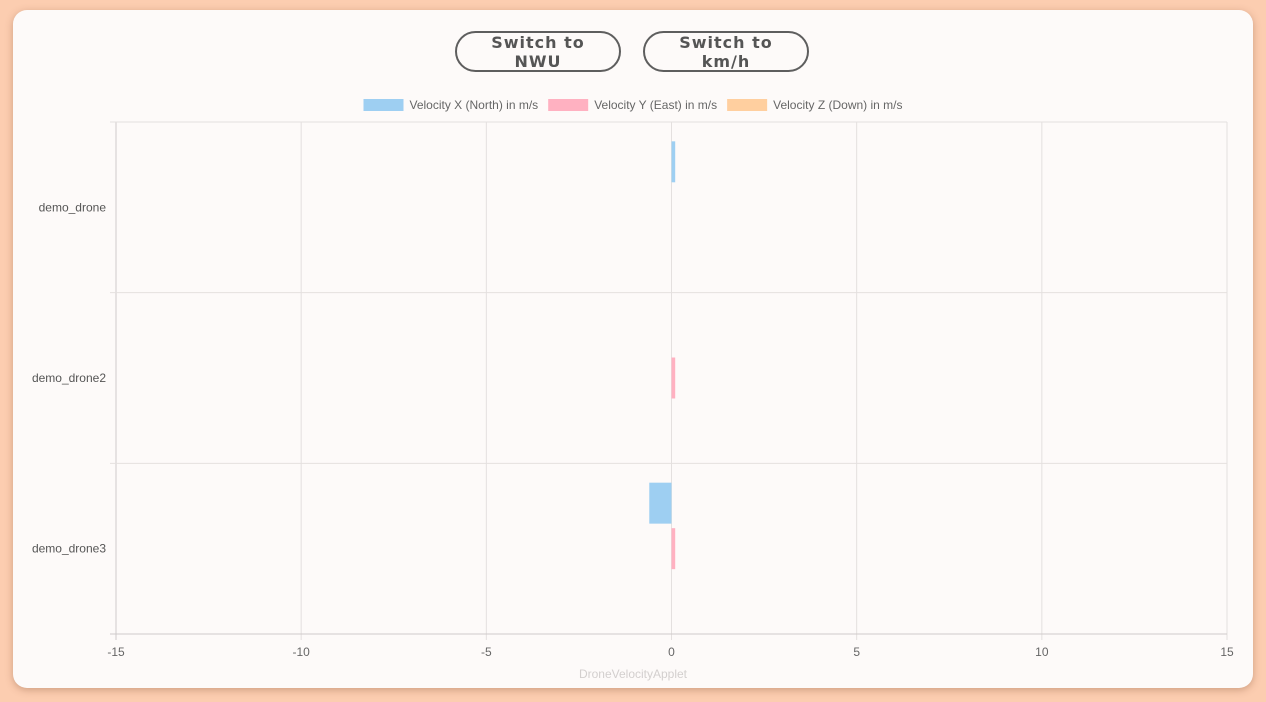 The height and width of the screenshot is (702, 1266). What do you see at coordinates (671, 652) in the screenshot?
I see `x-tick-label: 0` at bounding box center [671, 652].